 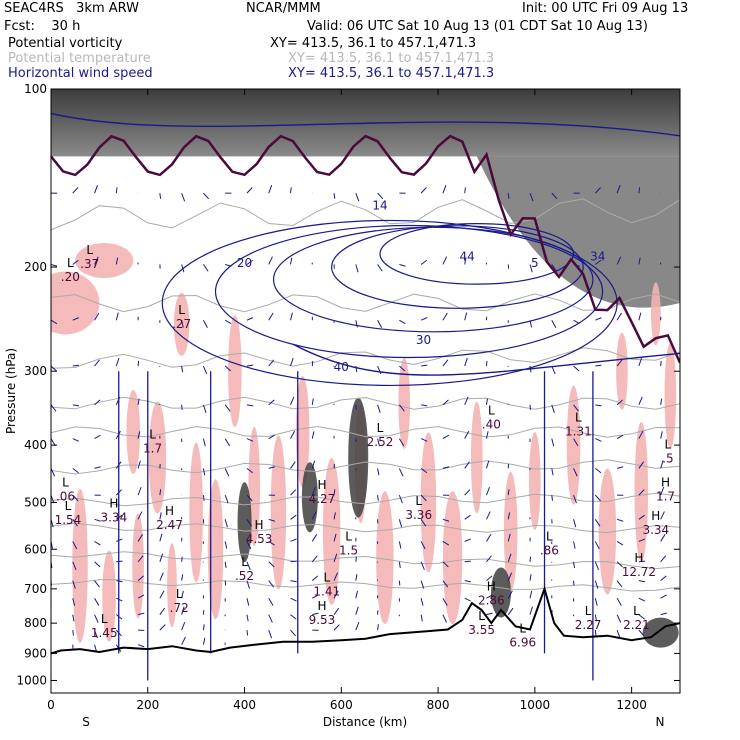 What do you see at coordinates (35, 653) in the screenshot?
I see `y-tick-label: 900` at bounding box center [35, 653].